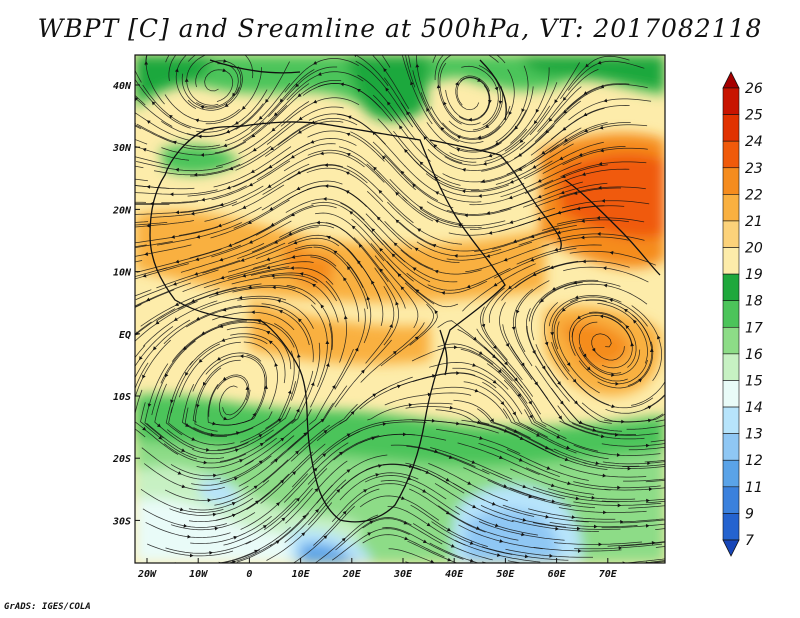 This screenshot has height=618, width=800. Describe the element at coordinates (754, 222) in the screenshot. I see `colorbar-label: 21` at that location.